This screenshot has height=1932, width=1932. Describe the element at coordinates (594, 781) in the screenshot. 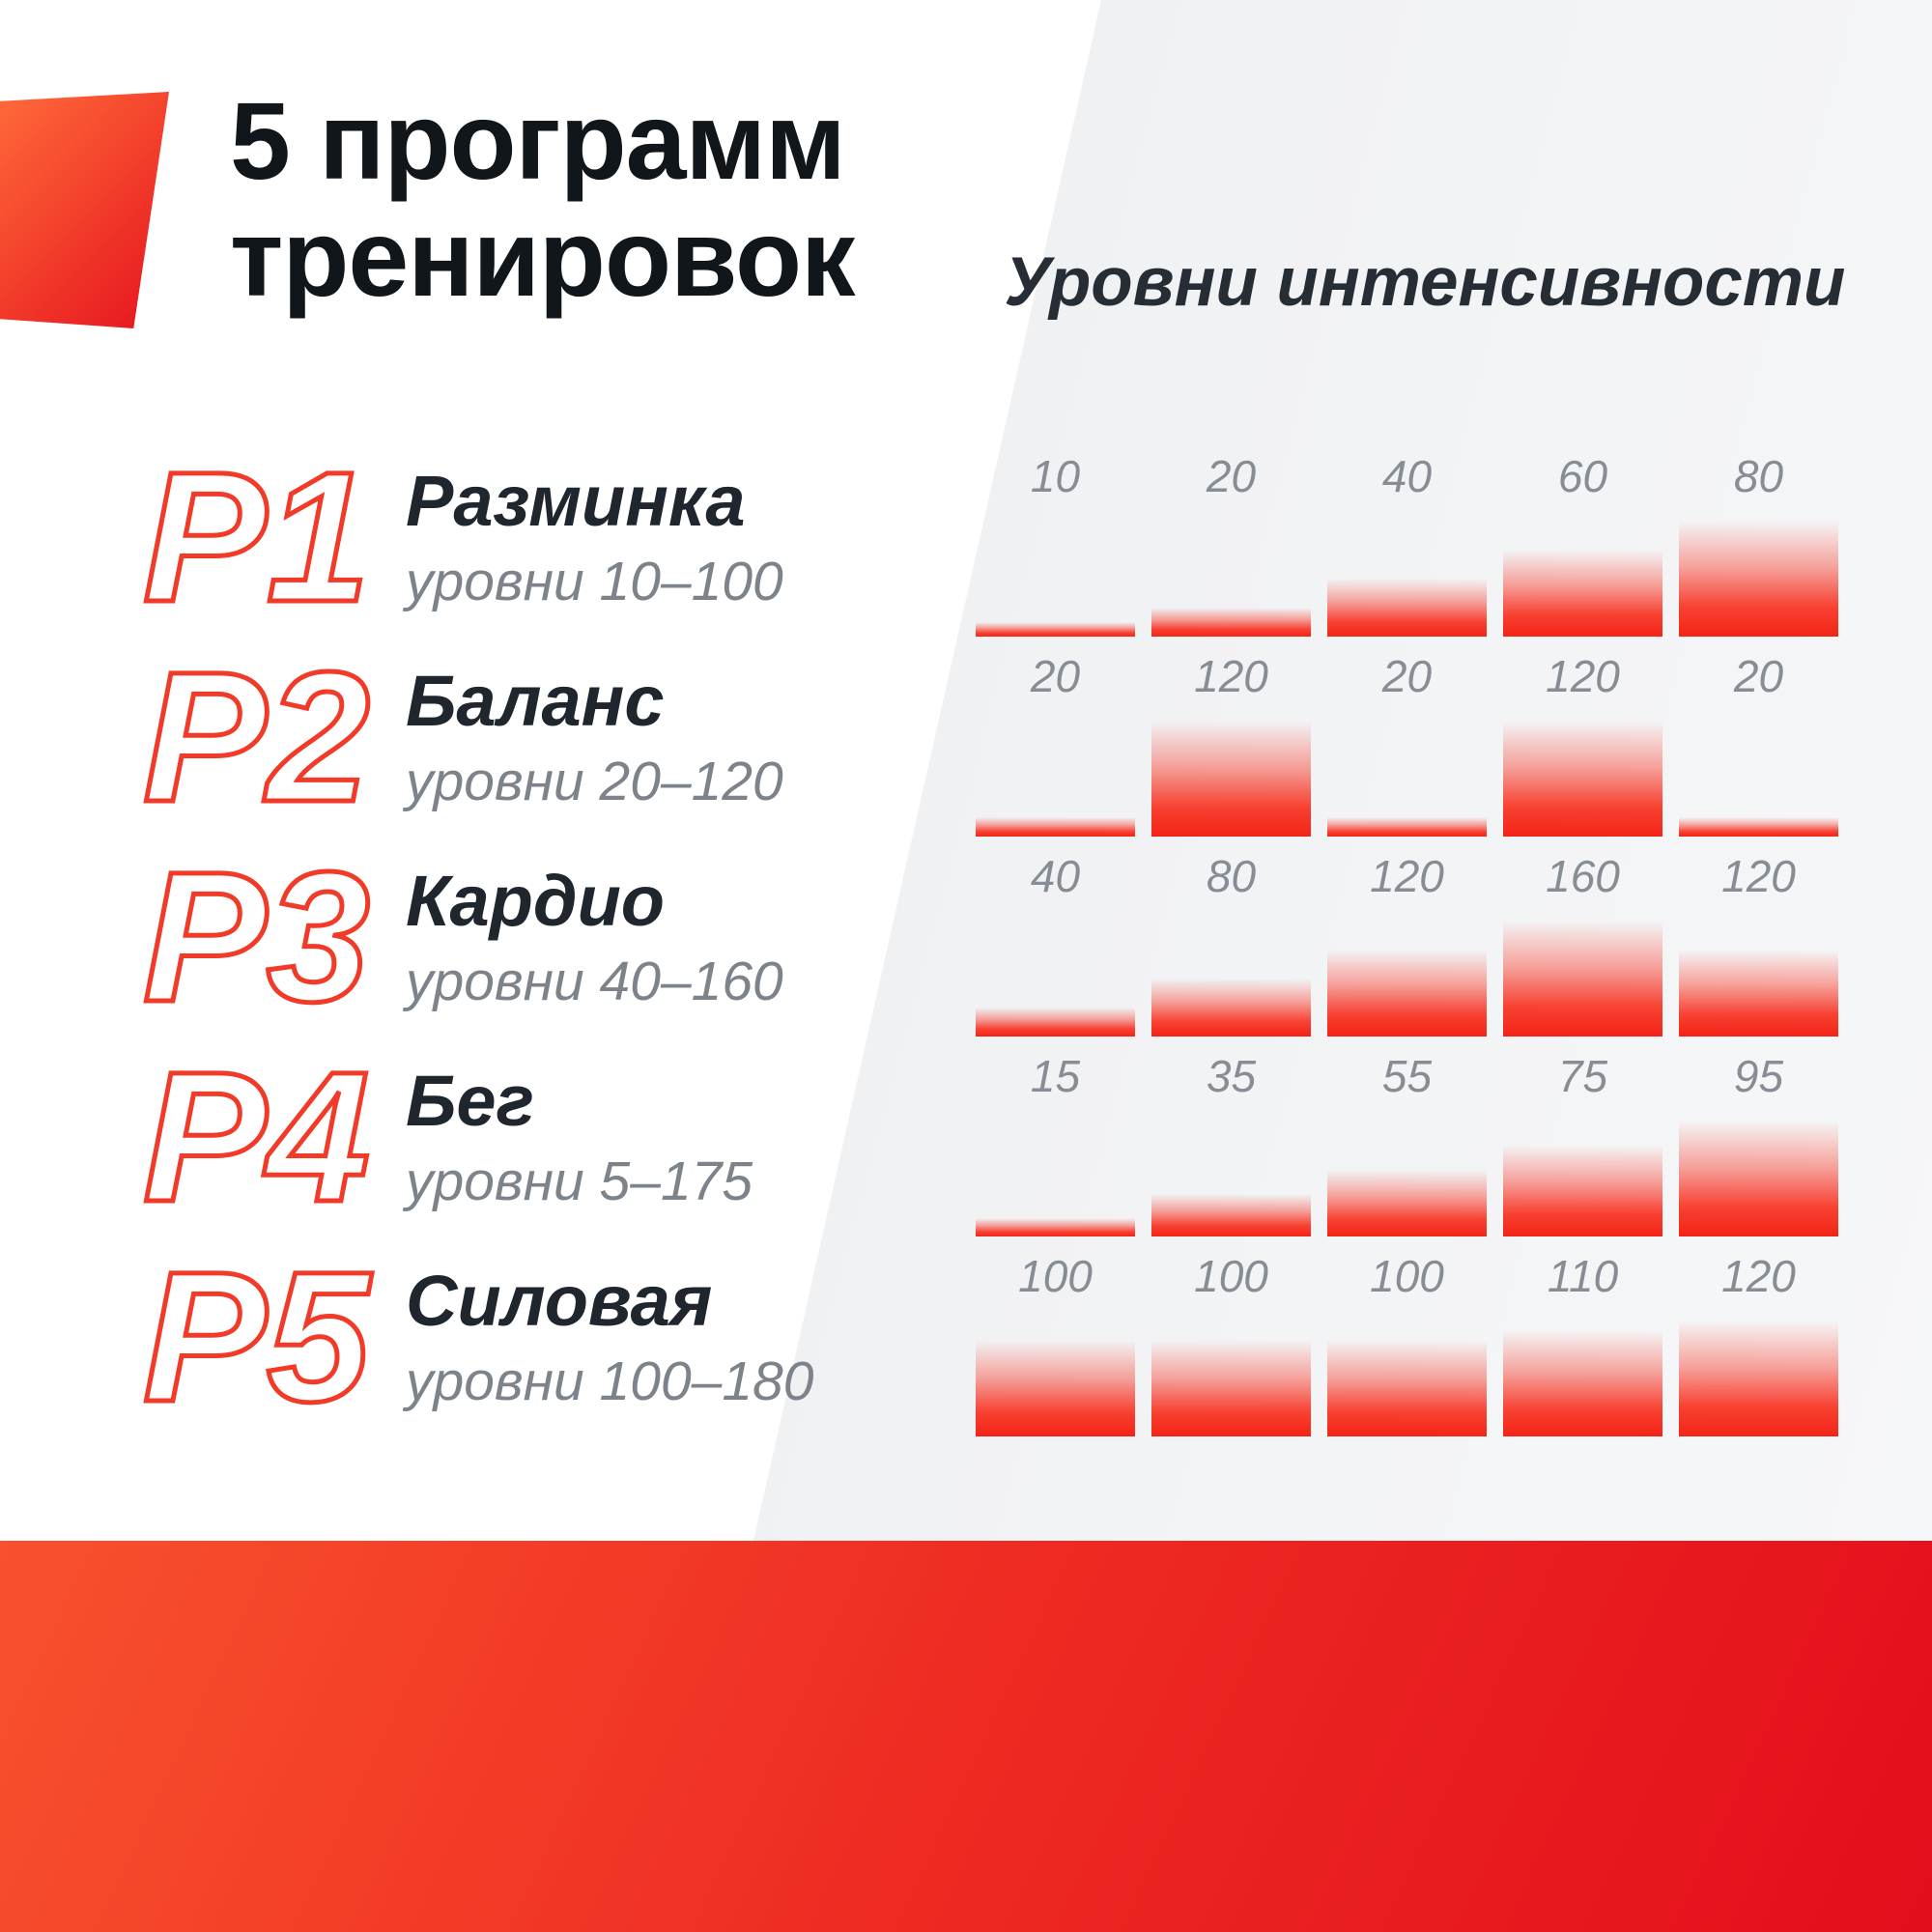

I see `program-levels: уровни 20–120` at that location.